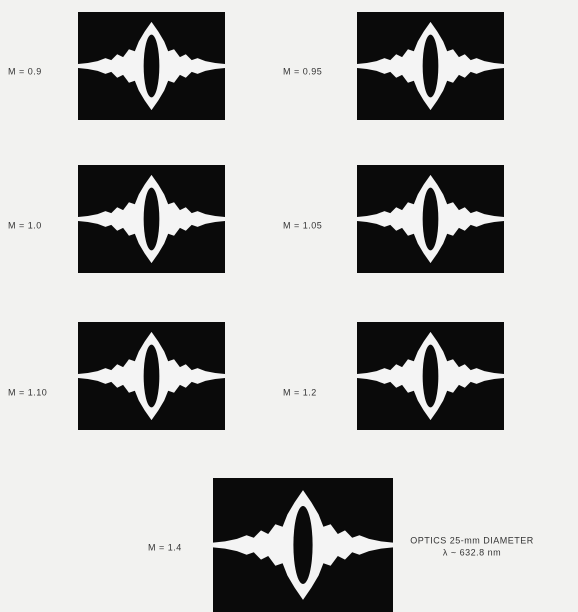 Image resolution: width=578 pixels, height=612 pixels. I want to click on panel-label: M = 1.05, so click(302, 225).